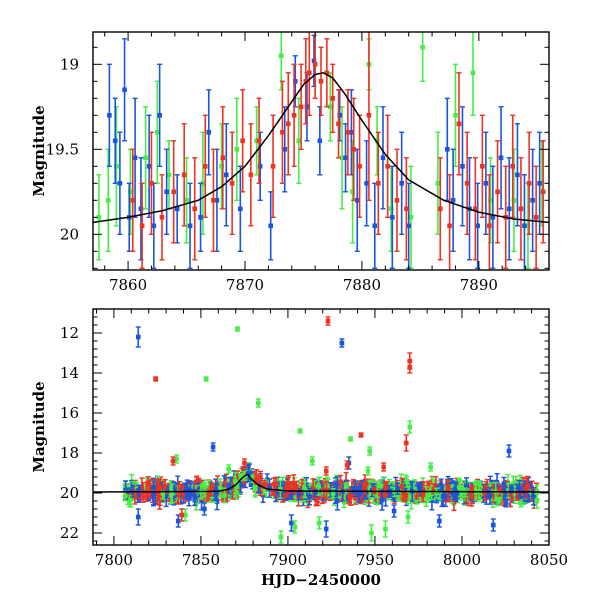 The image size is (600, 600). What do you see at coordinates (69, 533) in the screenshot?
I see `y-tick-label: 22` at bounding box center [69, 533].